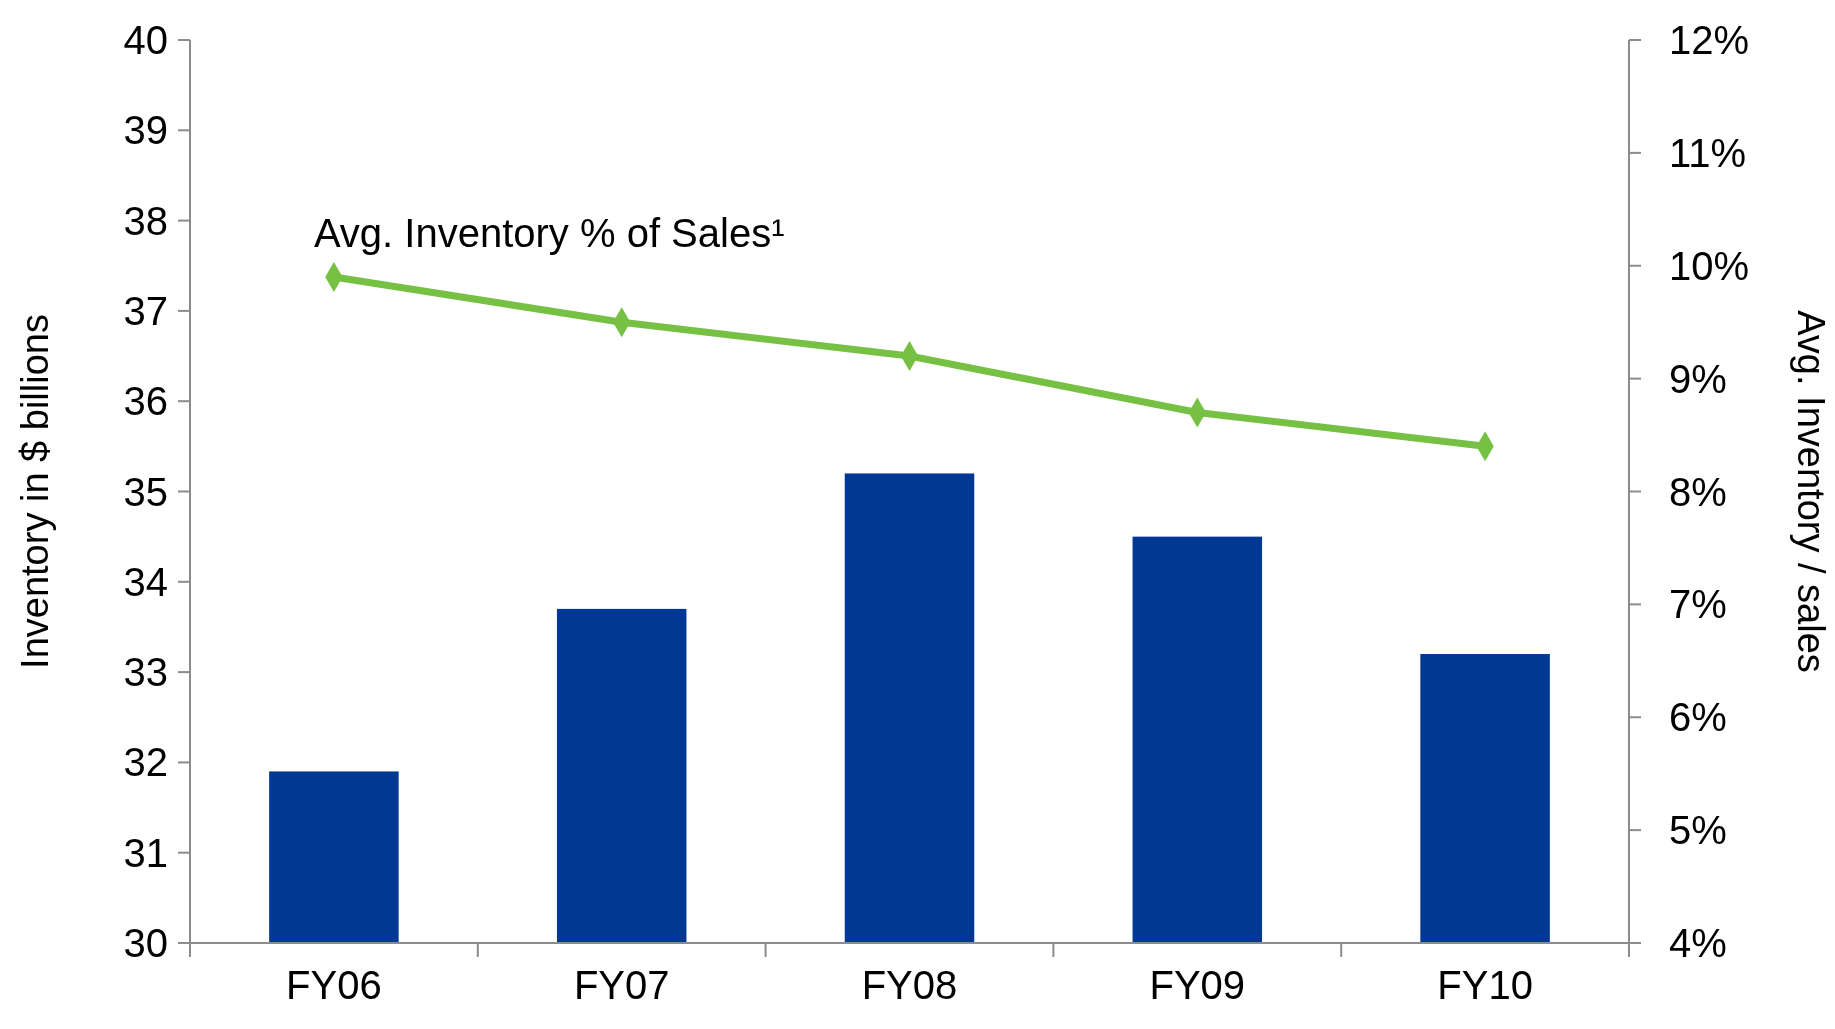 The width and height of the screenshot is (1835, 1029). Describe the element at coordinates (1698, 943) in the screenshot. I see `y2-tick-label: 4%` at that location.